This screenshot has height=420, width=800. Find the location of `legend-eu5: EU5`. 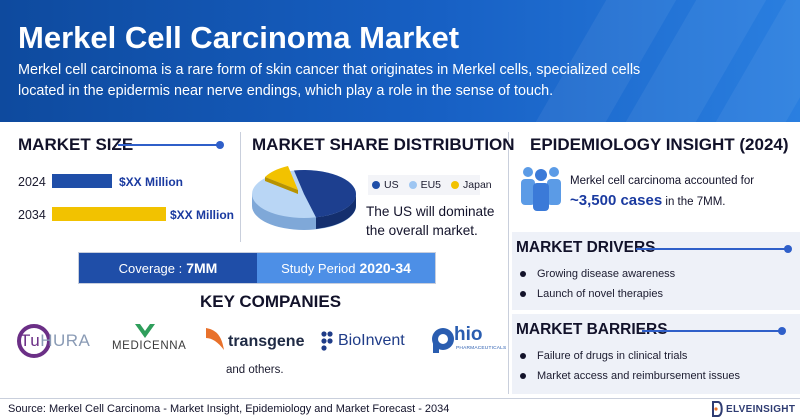

legend-eu5: EU5 is located at coordinates (424, 185).